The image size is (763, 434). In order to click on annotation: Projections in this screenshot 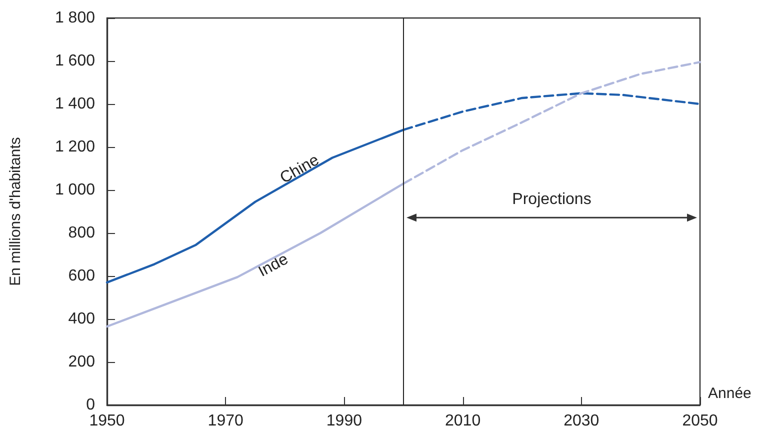, I will do `click(552, 199)`.